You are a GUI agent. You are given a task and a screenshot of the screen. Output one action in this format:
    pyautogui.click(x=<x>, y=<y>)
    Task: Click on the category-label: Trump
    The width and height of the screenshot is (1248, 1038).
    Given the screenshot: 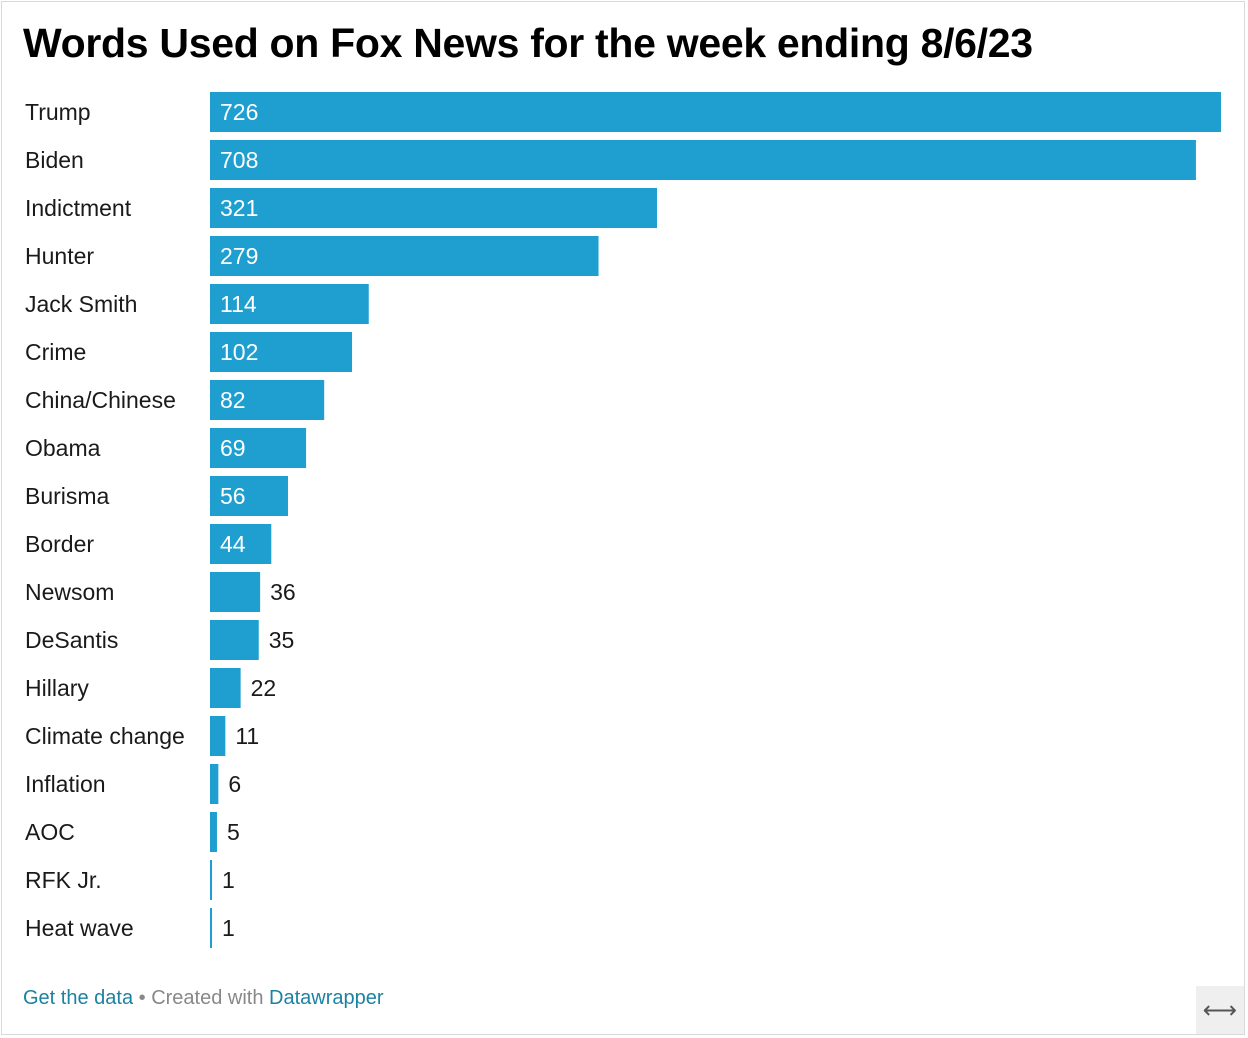 What is the action you would take?
    pyautogui.click(x=58, y=112)
    